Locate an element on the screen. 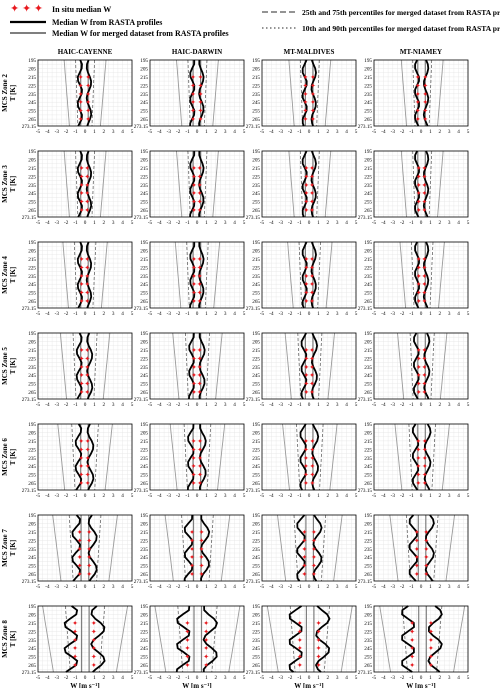 The image size is (500, 688). p90-line is located at coordinates (103, 184).